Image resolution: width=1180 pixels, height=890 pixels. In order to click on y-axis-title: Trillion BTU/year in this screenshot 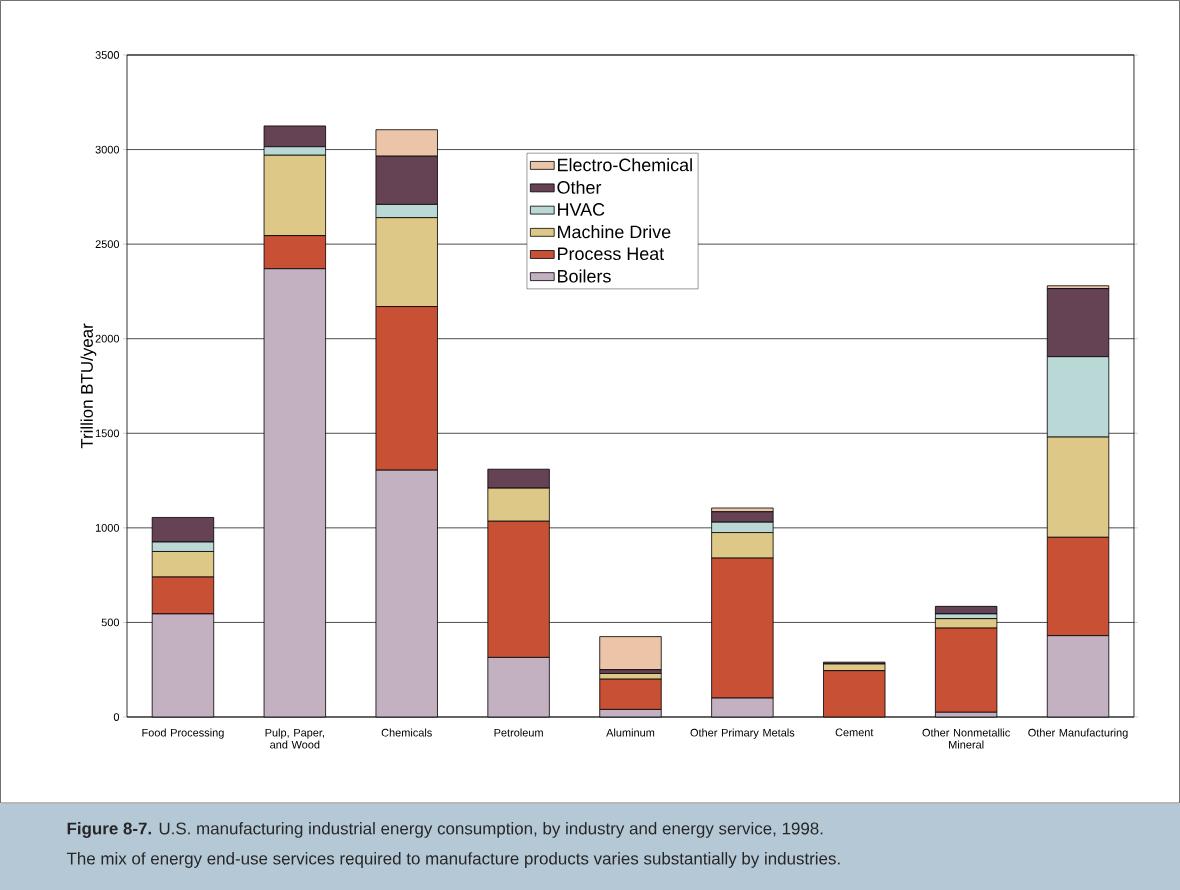, I will do `click(88, 386)`.